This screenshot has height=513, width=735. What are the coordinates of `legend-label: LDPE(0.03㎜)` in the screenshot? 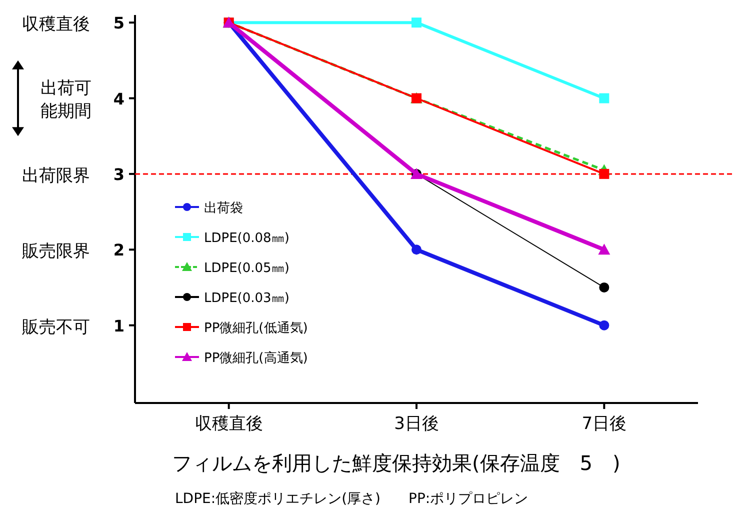 It's located at (247, 298).